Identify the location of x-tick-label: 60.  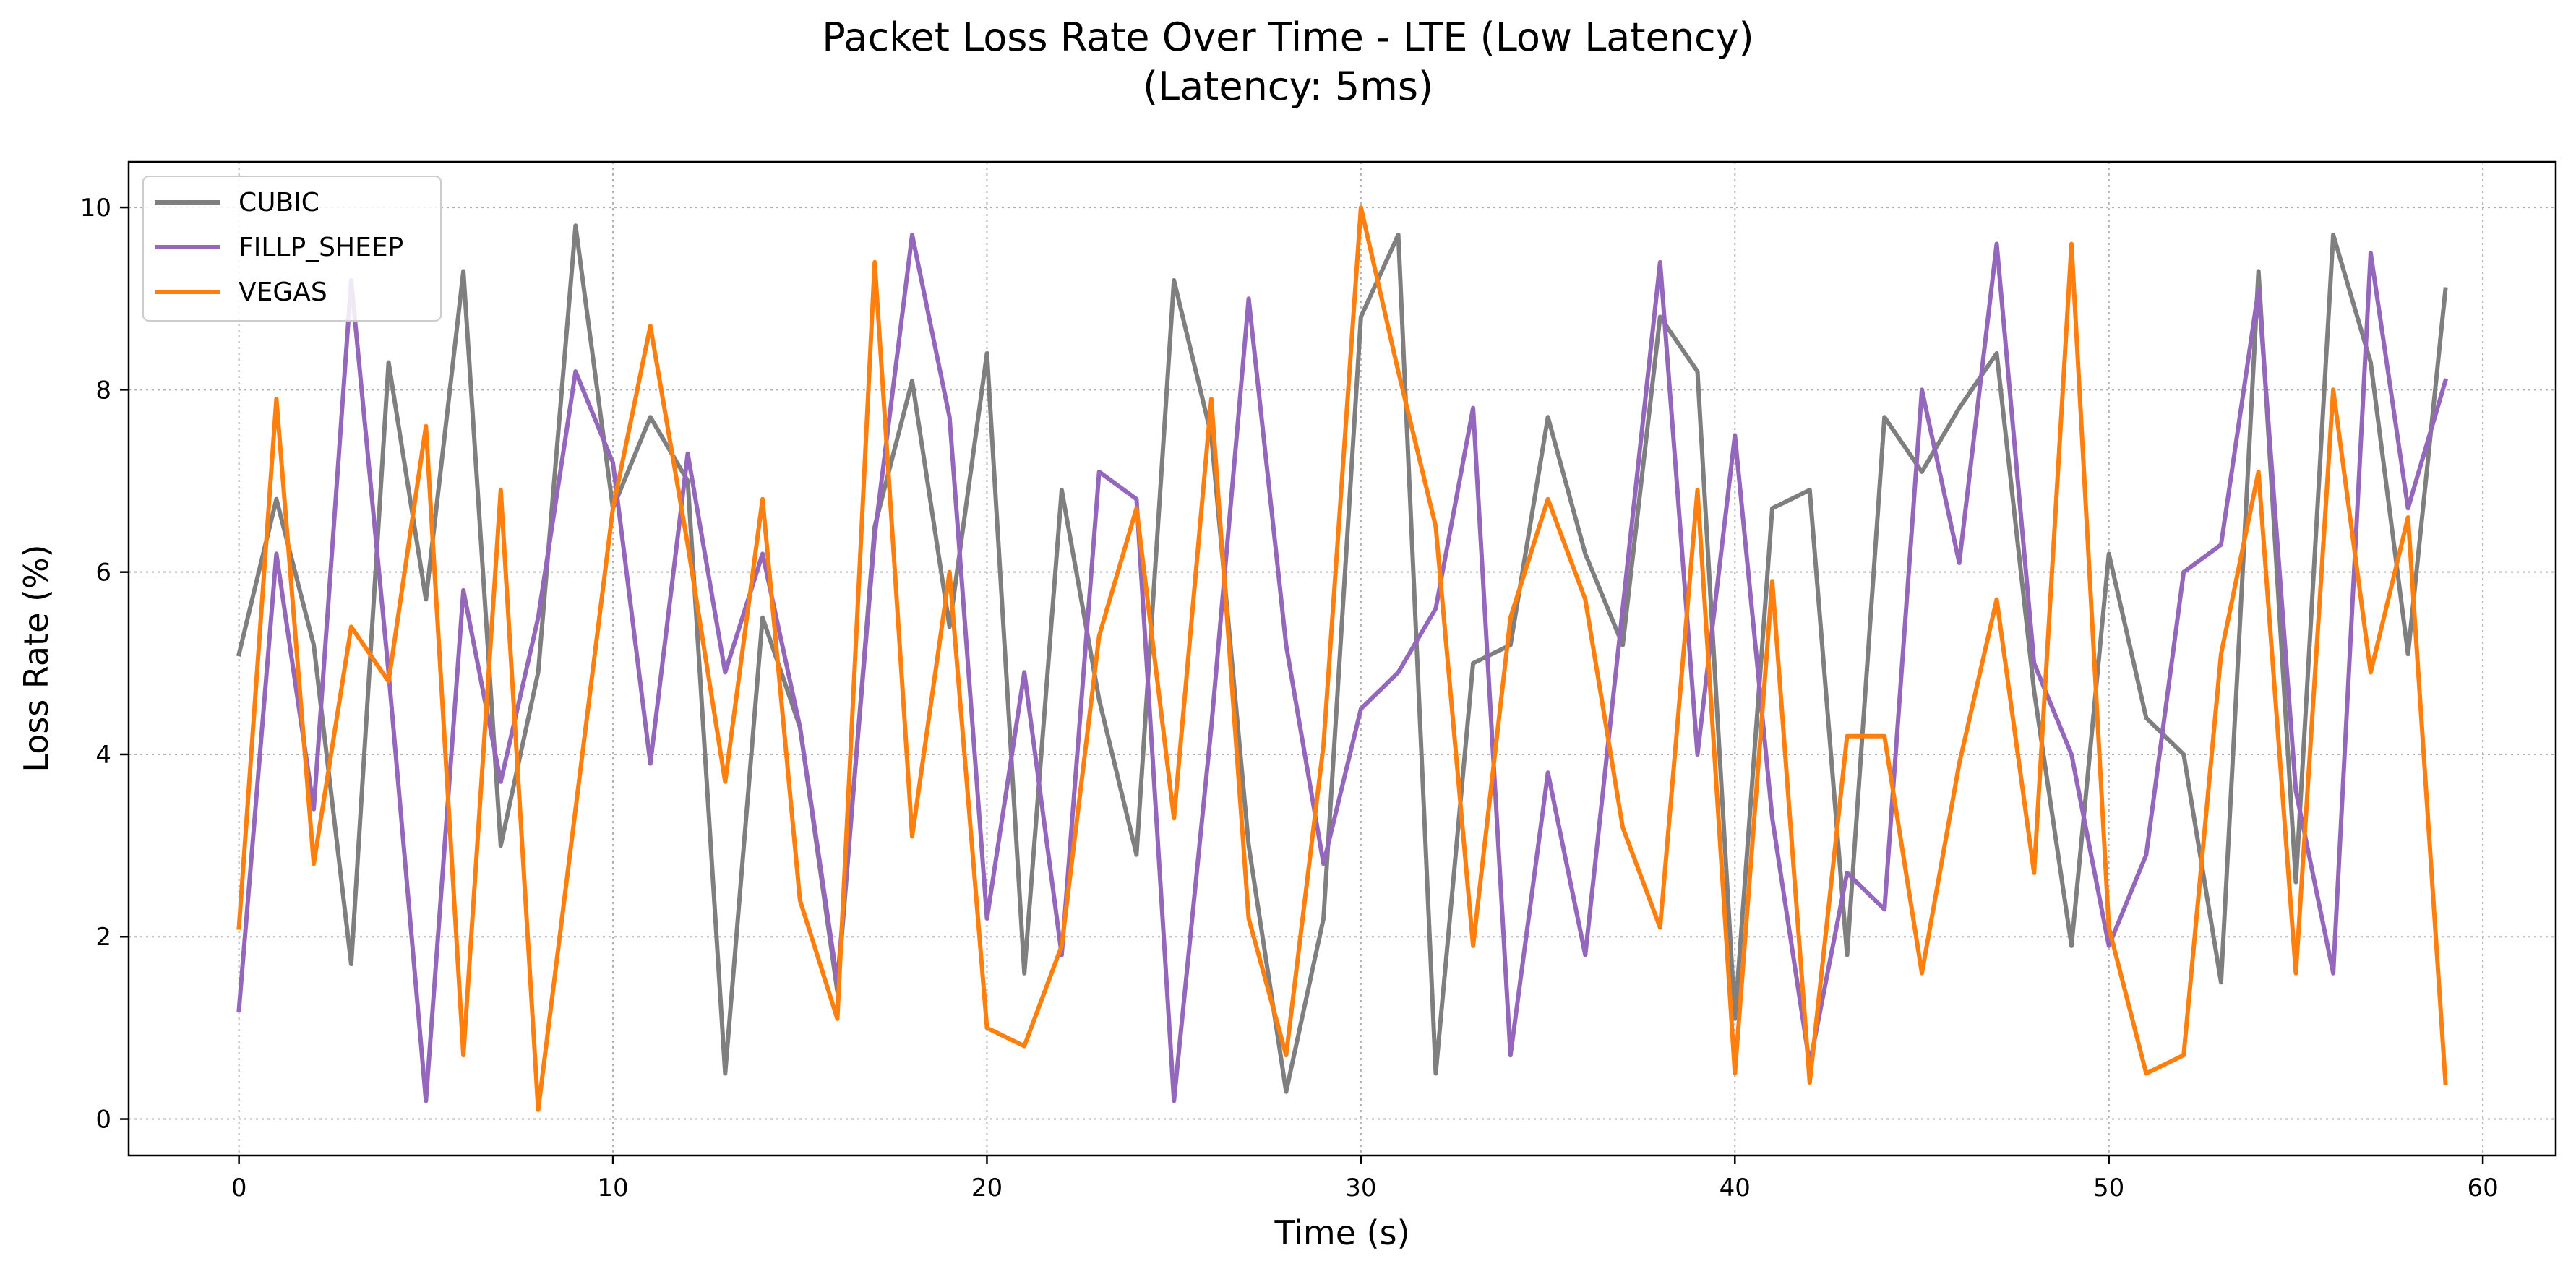
(2483, 1188).